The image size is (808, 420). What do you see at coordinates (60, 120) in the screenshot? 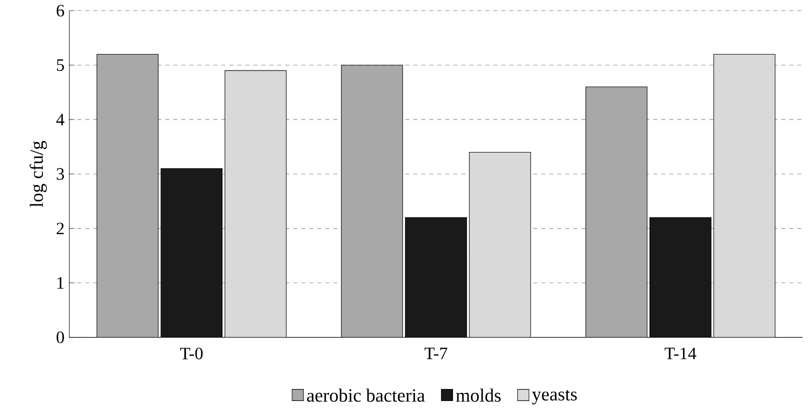
I see `y-tick-label: 4` at bounding box center [60, 120].